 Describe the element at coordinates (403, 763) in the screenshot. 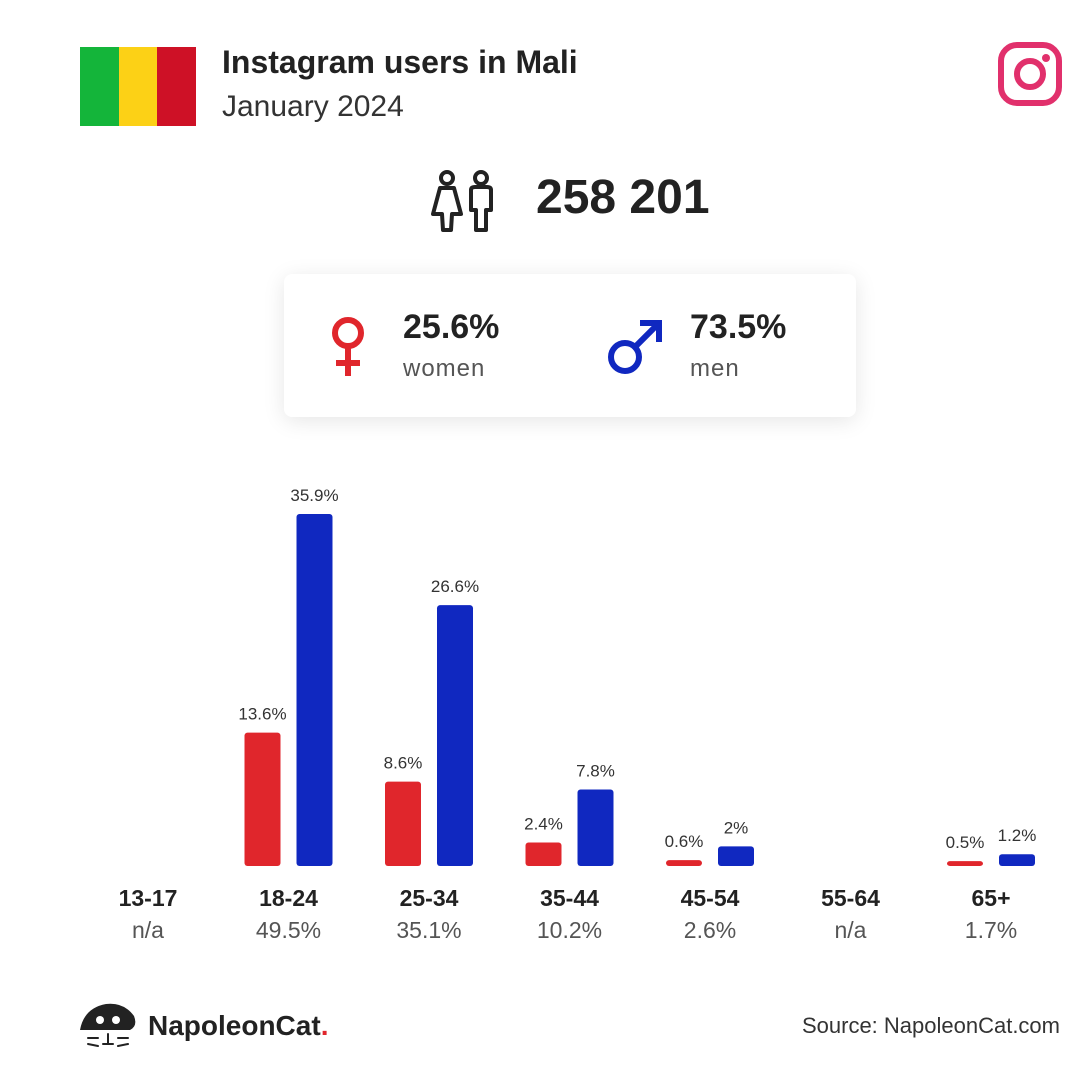

I see `data-label-women-25-34: 8.6%` at that location.